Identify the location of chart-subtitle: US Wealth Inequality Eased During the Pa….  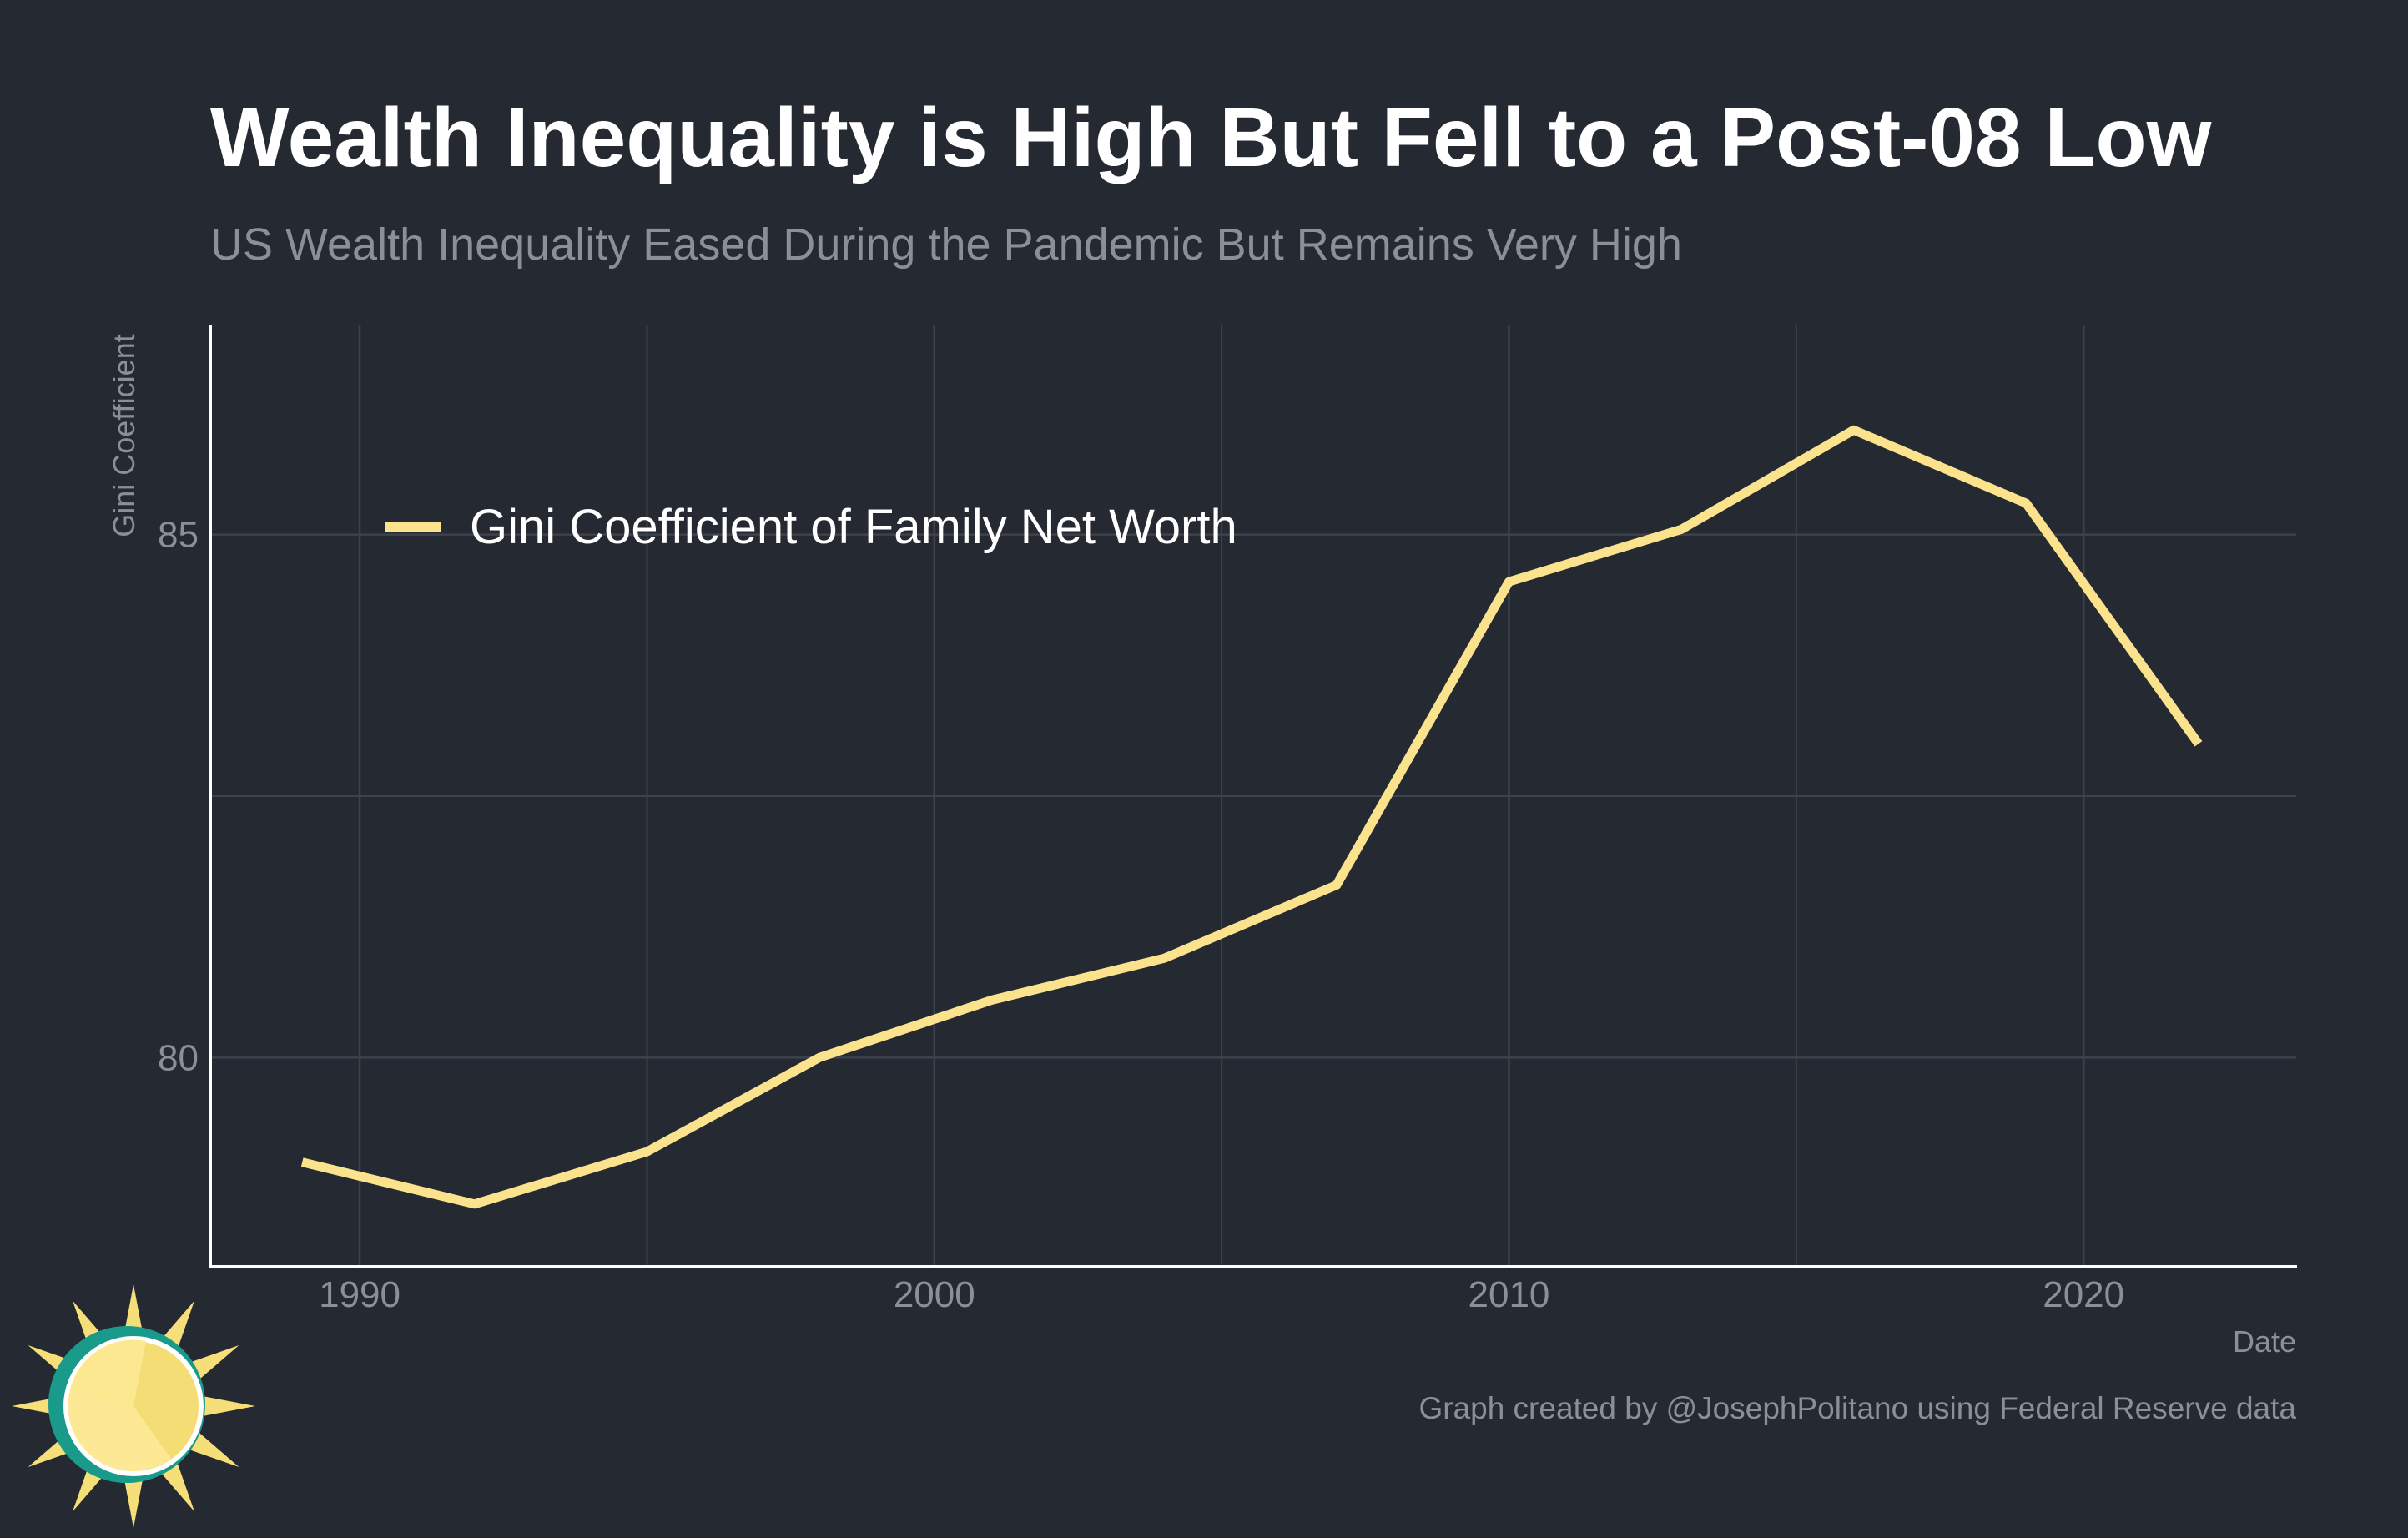
(946, 244).